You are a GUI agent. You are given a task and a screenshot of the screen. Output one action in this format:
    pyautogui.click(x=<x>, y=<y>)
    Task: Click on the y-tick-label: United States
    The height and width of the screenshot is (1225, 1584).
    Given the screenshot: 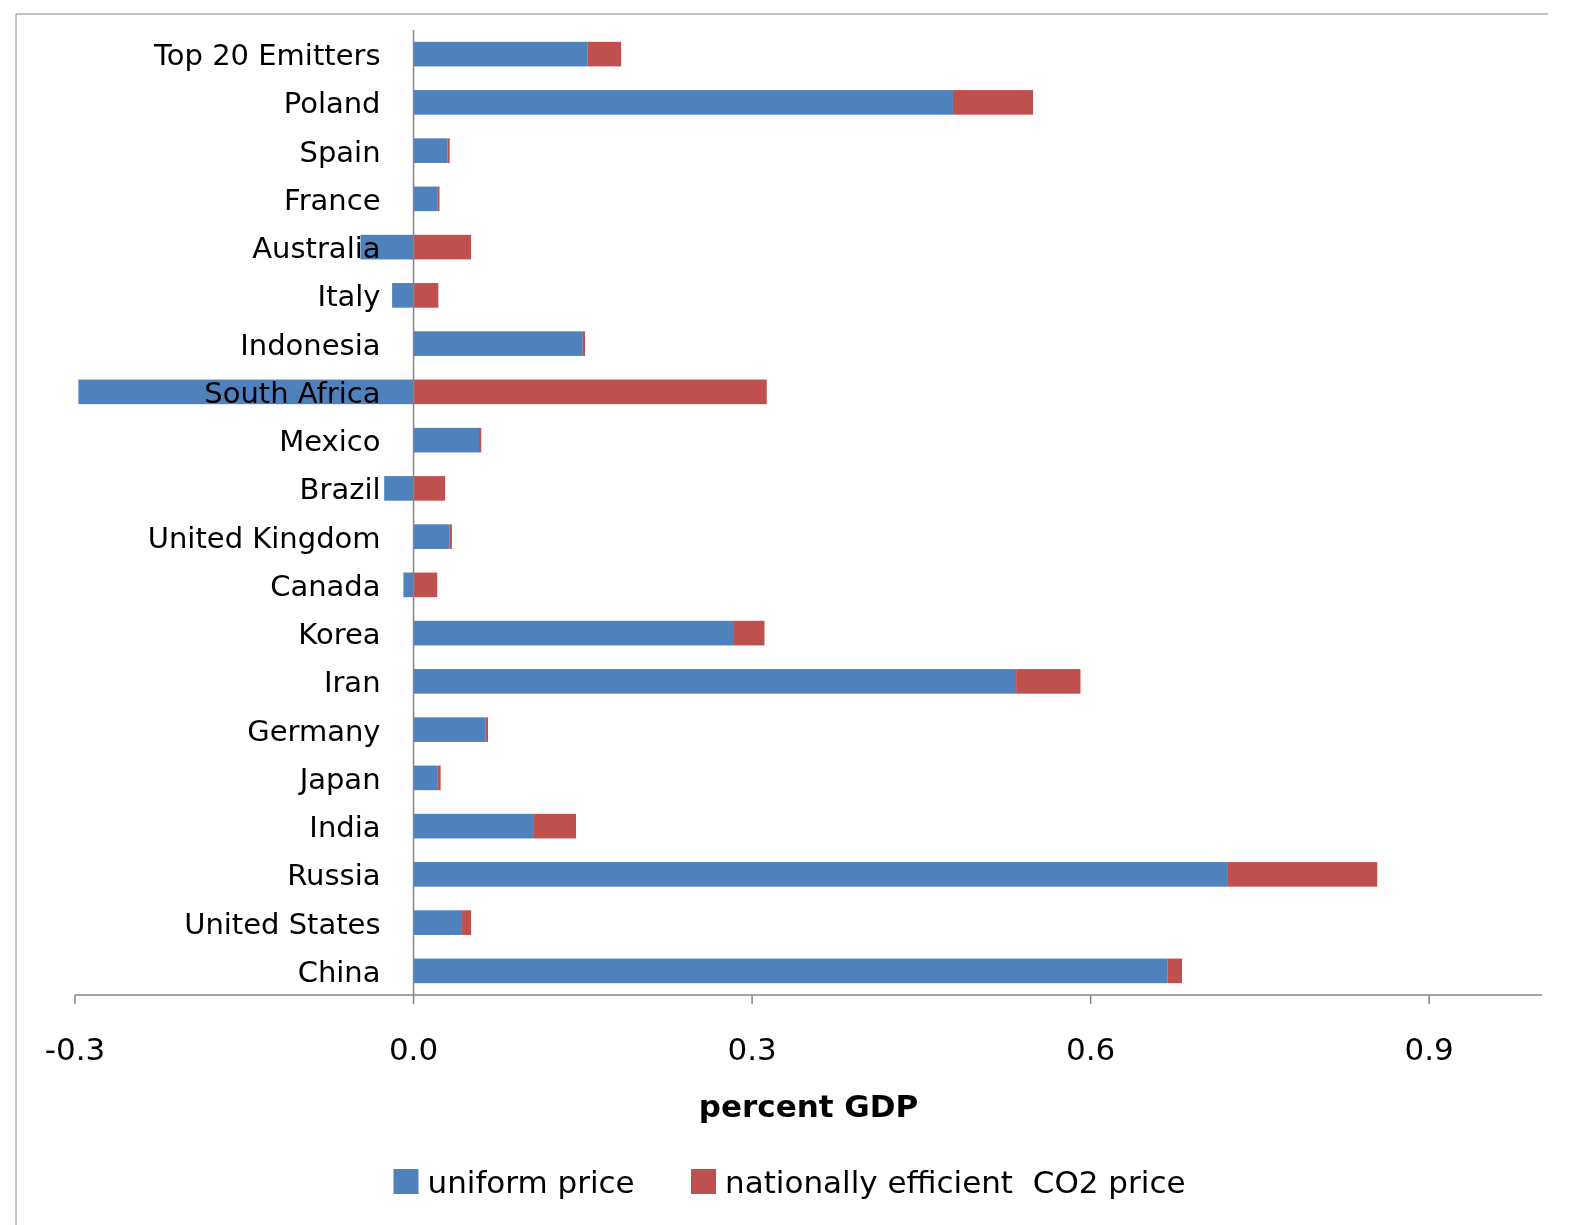 What is the action you would take?
    pyautogui.click(x=282, y=923)
    